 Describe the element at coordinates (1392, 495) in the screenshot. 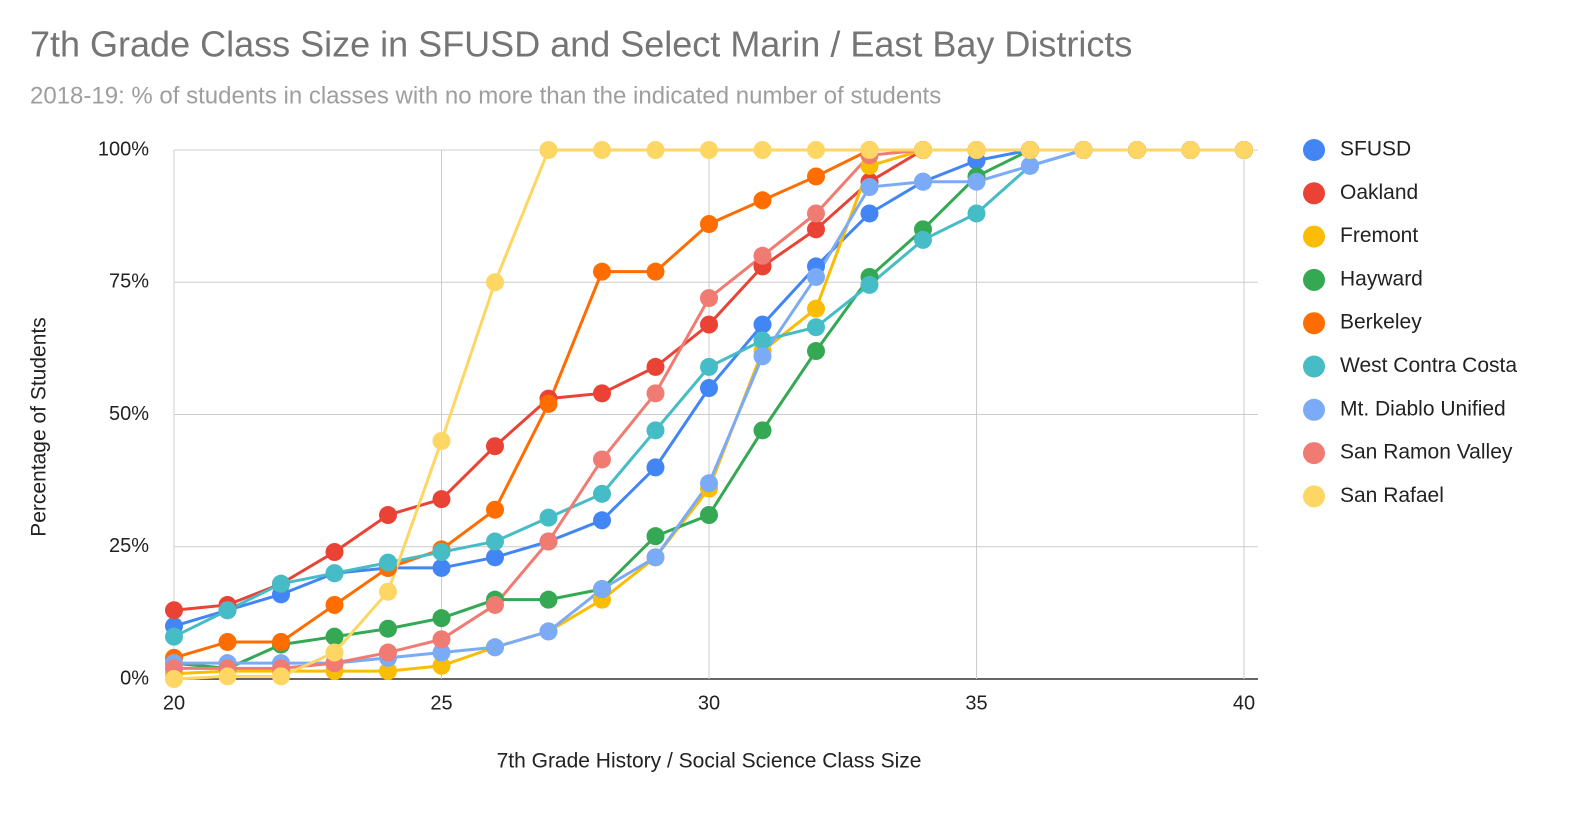

I see `legend-label: San Rafael` at that location.